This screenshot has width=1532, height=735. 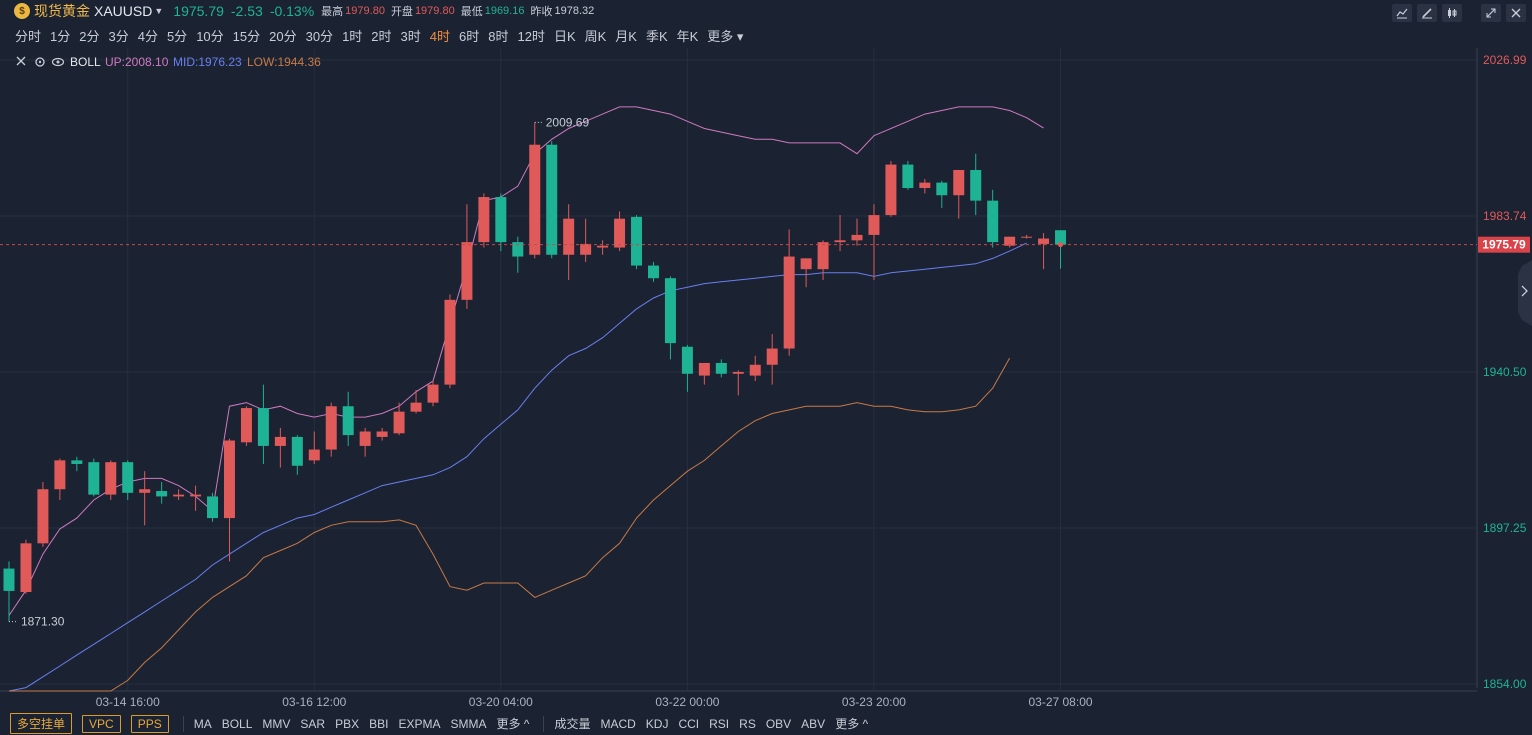 I want to click on period-tab: 4分, so click(x=147, y=36).